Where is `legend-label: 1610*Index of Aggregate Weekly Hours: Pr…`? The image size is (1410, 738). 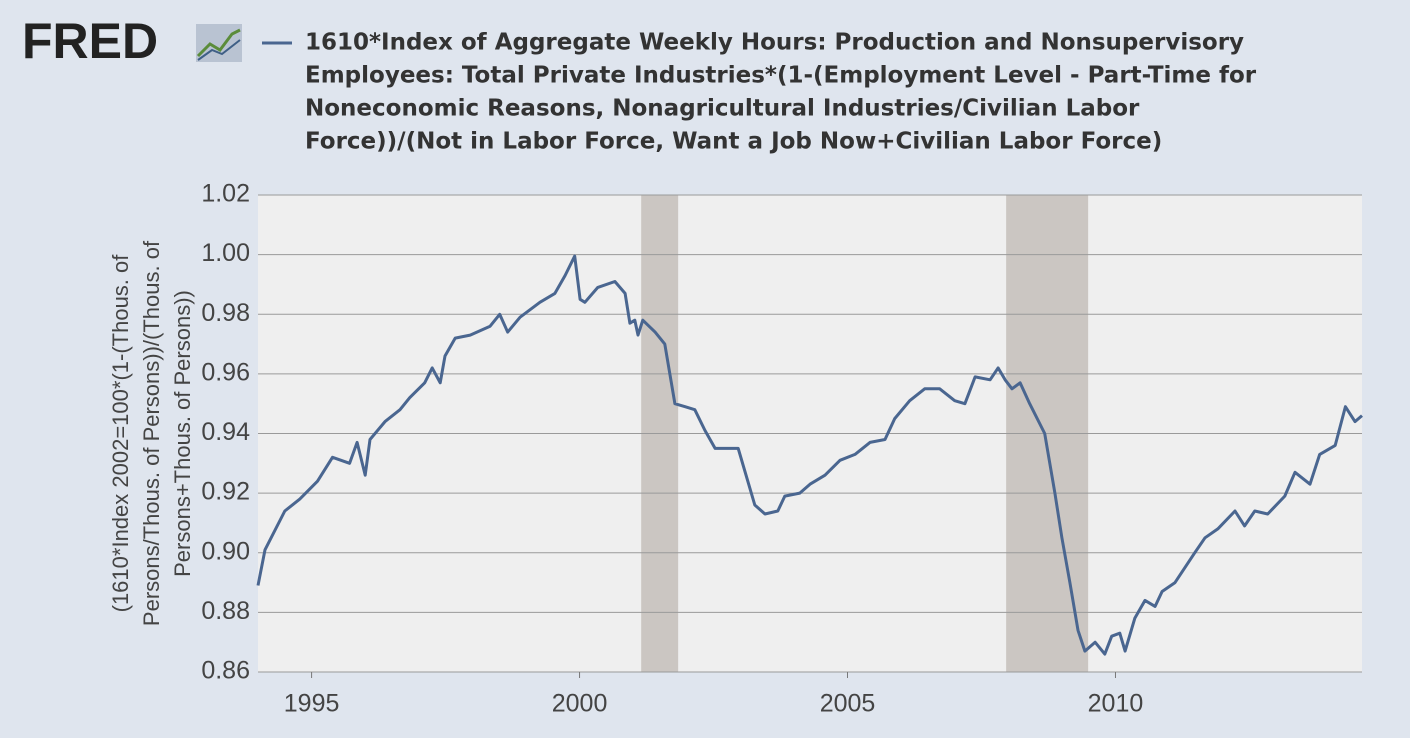
legend-label: 1610*Index of Aggregate Weekly Hours: Pr… is located at coordinates (774, 43).